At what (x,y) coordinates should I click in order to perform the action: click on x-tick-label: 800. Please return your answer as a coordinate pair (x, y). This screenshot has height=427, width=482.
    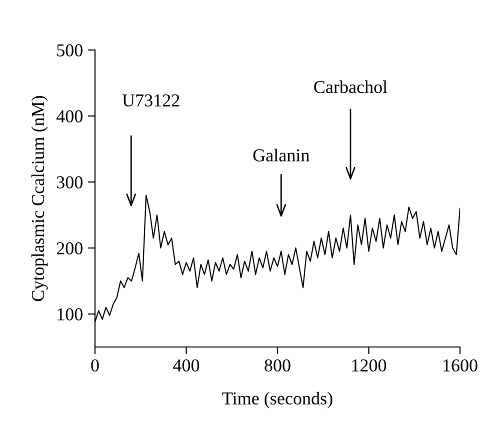
    Looking at the image, I should click on (277, 365).